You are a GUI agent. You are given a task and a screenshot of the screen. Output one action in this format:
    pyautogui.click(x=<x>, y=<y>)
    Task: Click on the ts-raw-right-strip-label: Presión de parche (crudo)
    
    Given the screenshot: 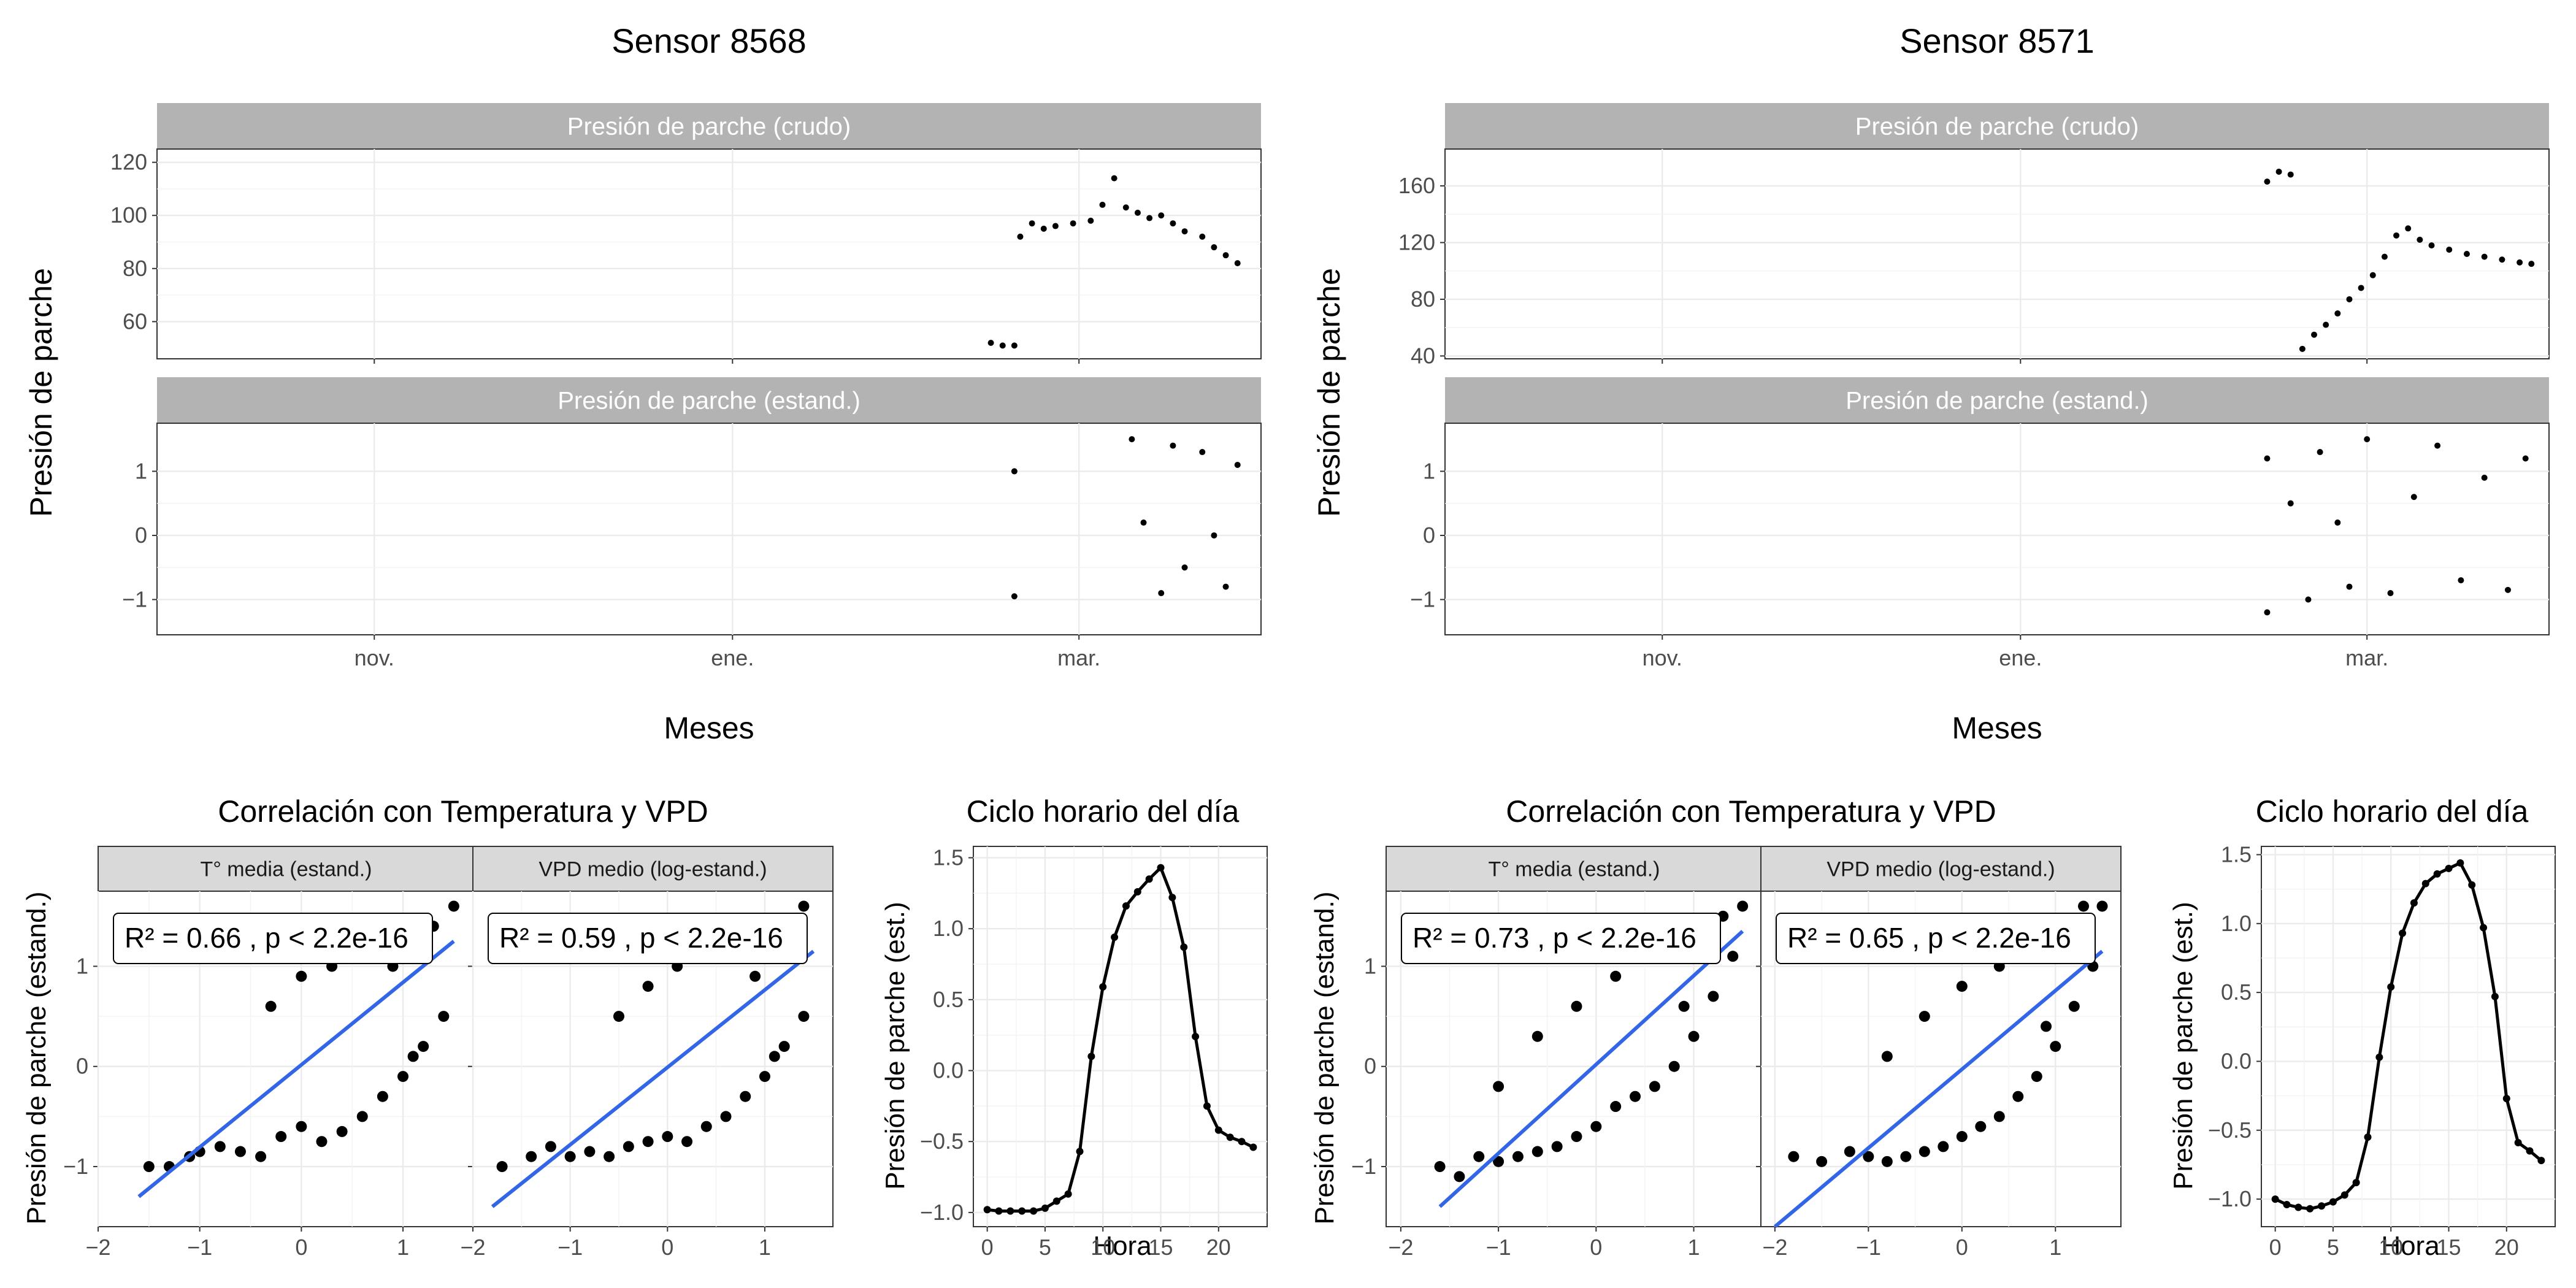 What is the action you would take?
    pyautogui.click(x=1997, y=126)
    